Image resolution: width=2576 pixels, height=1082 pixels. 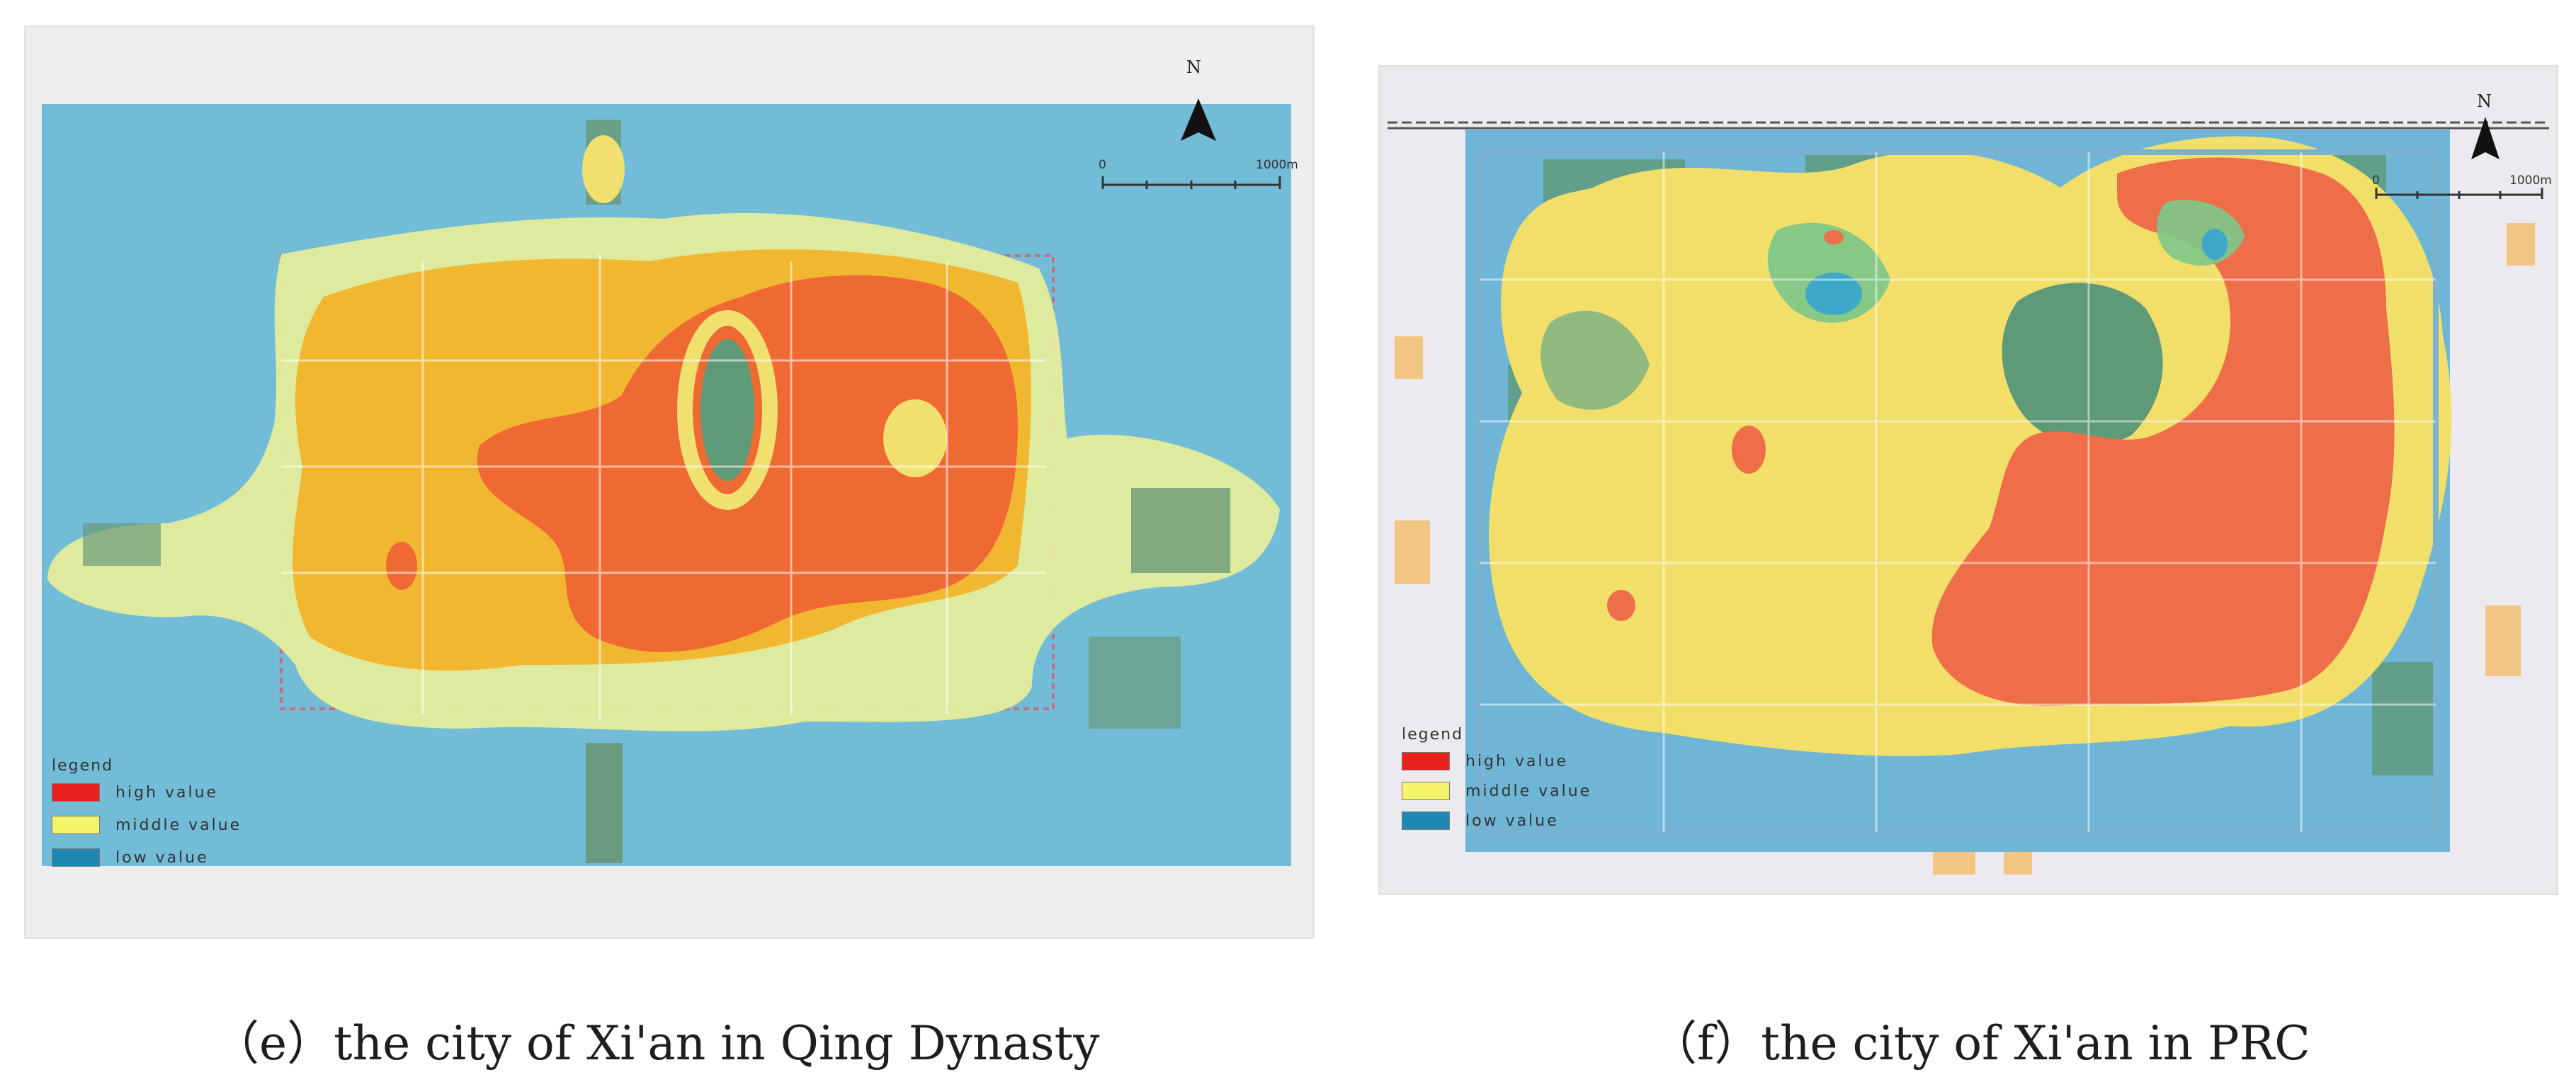 I want to click on caption-prc: （f）the city of Xi'an in PRC, so click(x=1980, y=1043).